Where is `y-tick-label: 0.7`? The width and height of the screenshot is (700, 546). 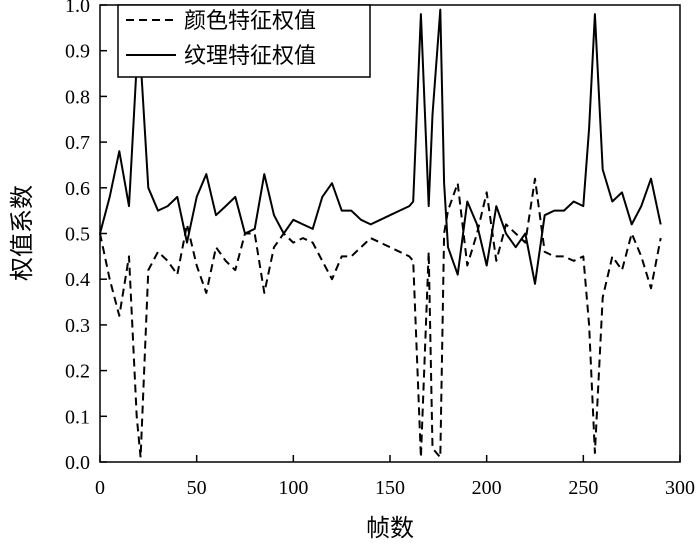 y-tick-label: 0.7 is located at coordinates (77, 143).